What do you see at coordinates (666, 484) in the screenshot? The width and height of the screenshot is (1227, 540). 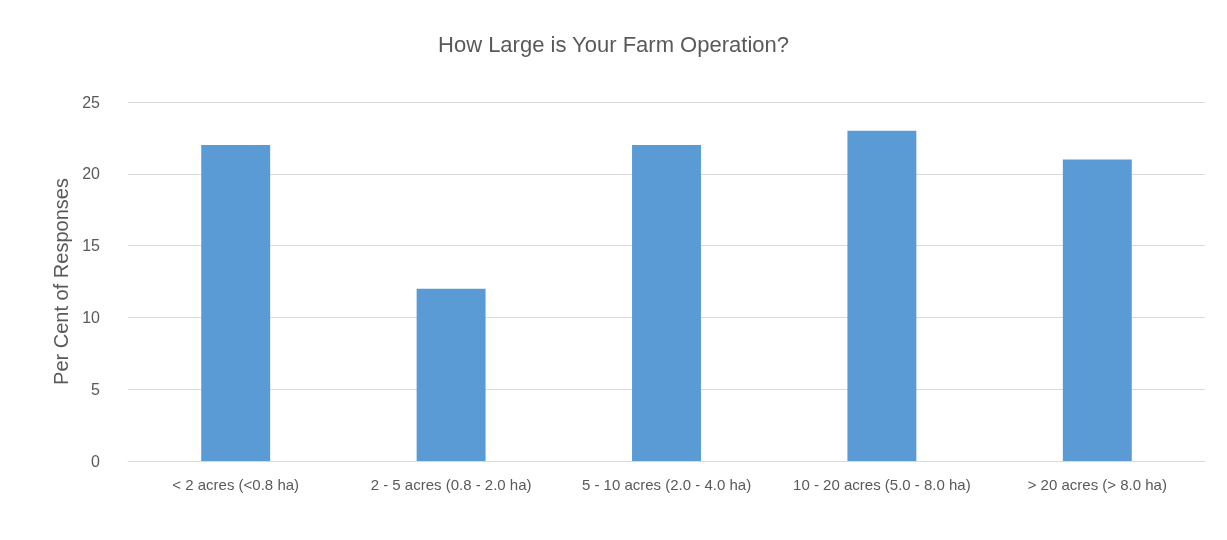 I see `x-tick-label: 5 - 10 acres (2.0 - 4.0 ha)` at bounding box center [666, 484].